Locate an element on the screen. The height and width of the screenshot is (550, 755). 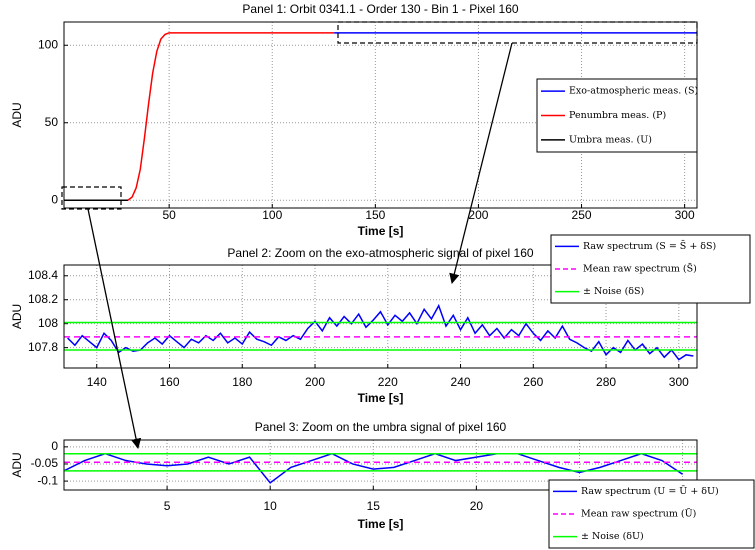
x-tick-label: 240 is located at coordinates (461, 382).